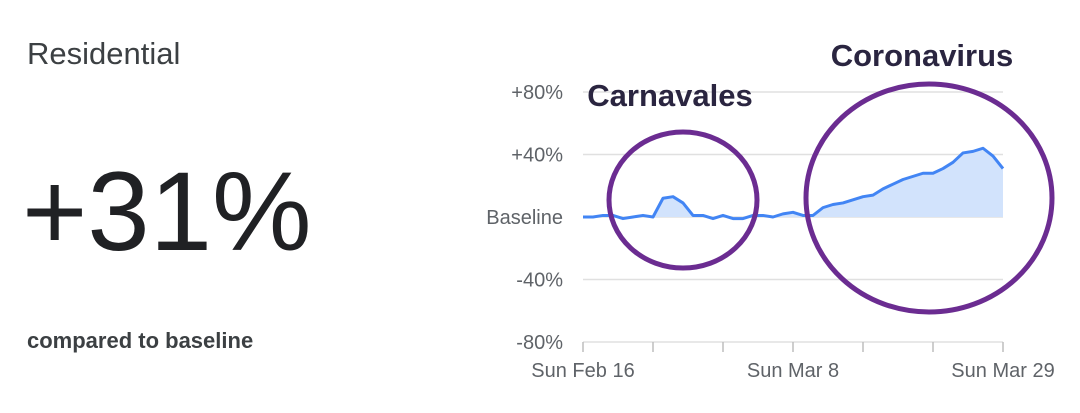  I want to click on caption: compared to baseline, so click(140, 340).